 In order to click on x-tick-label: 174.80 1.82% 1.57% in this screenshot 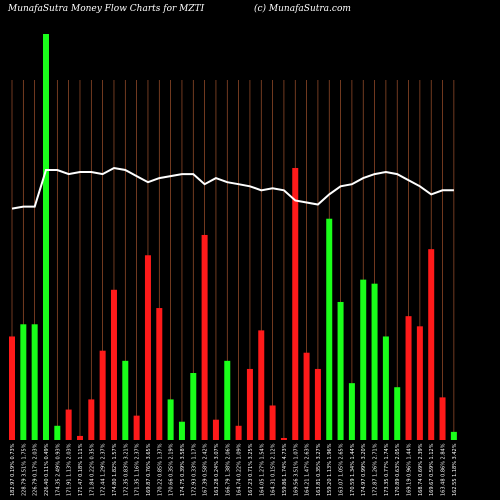, I will do `click(115, 469)`.